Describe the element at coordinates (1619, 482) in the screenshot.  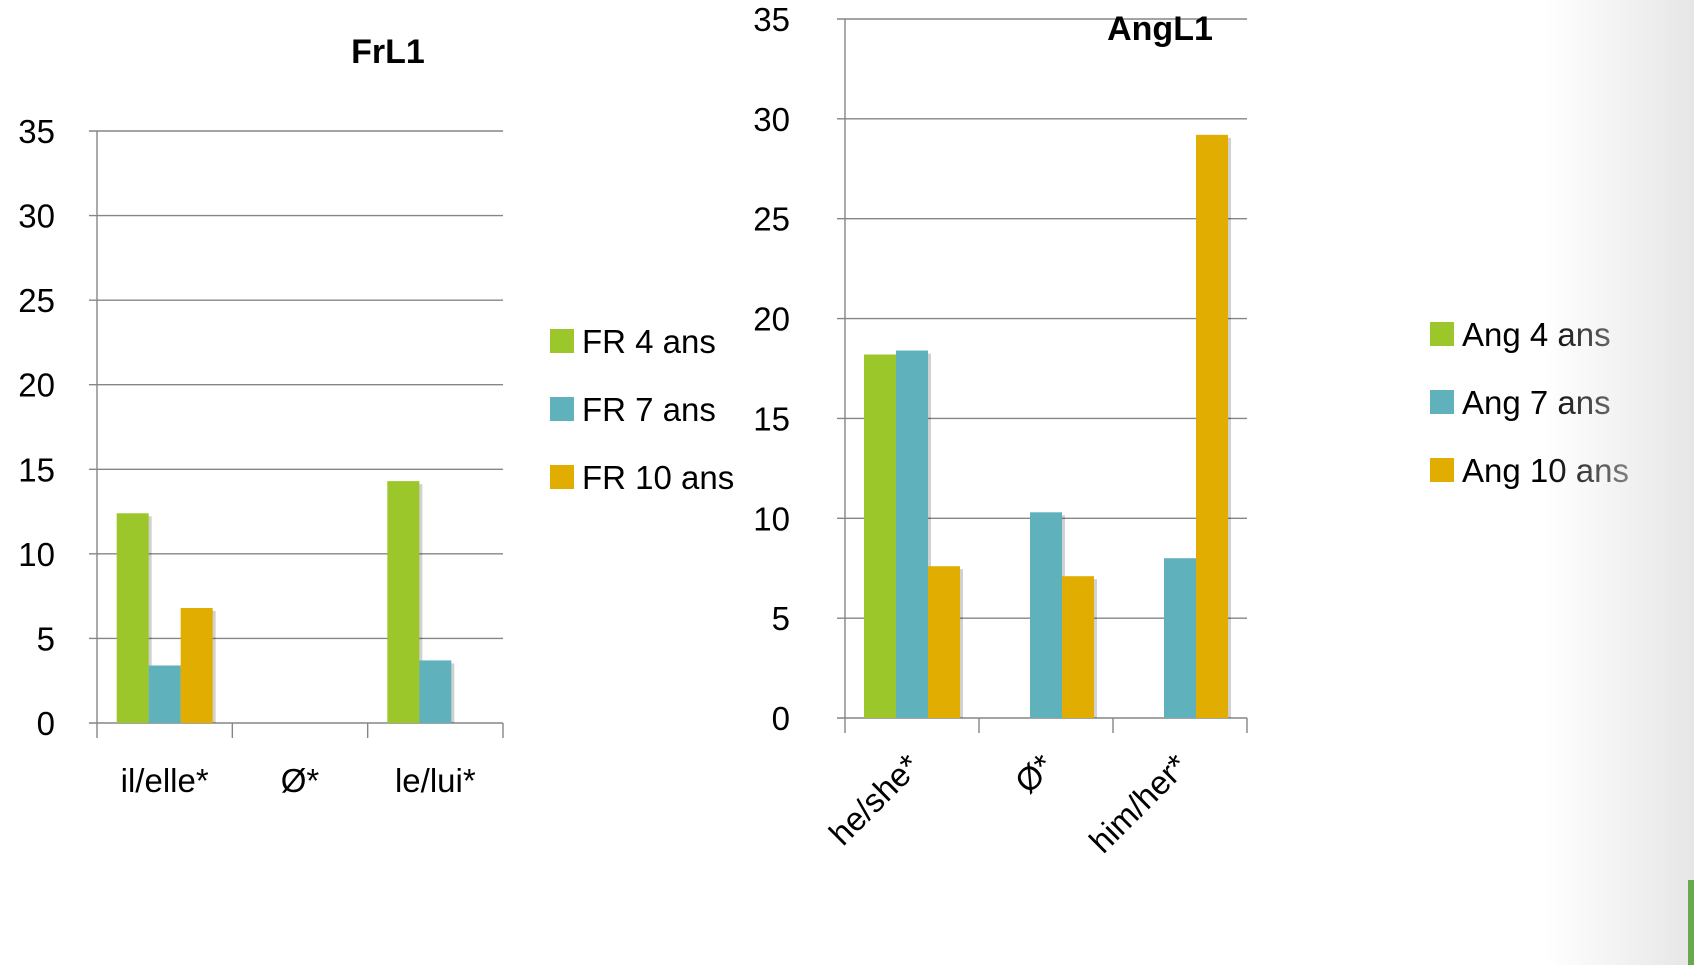
I see `slide-edge-shade` at that location.